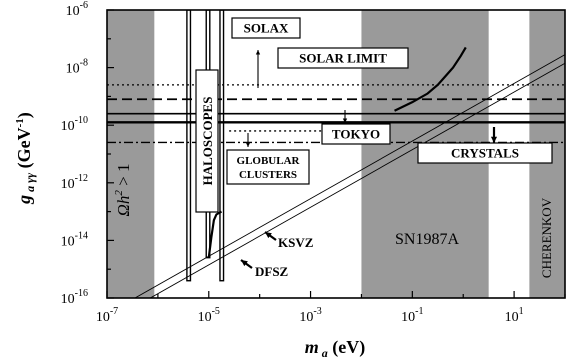 This screenshot has height=360, width=567. What do you see at coordinates (268, 175) in the screenshot?
I see `globular-clusters-label-2: CLUSTERS` at bounding box center [268, 175].